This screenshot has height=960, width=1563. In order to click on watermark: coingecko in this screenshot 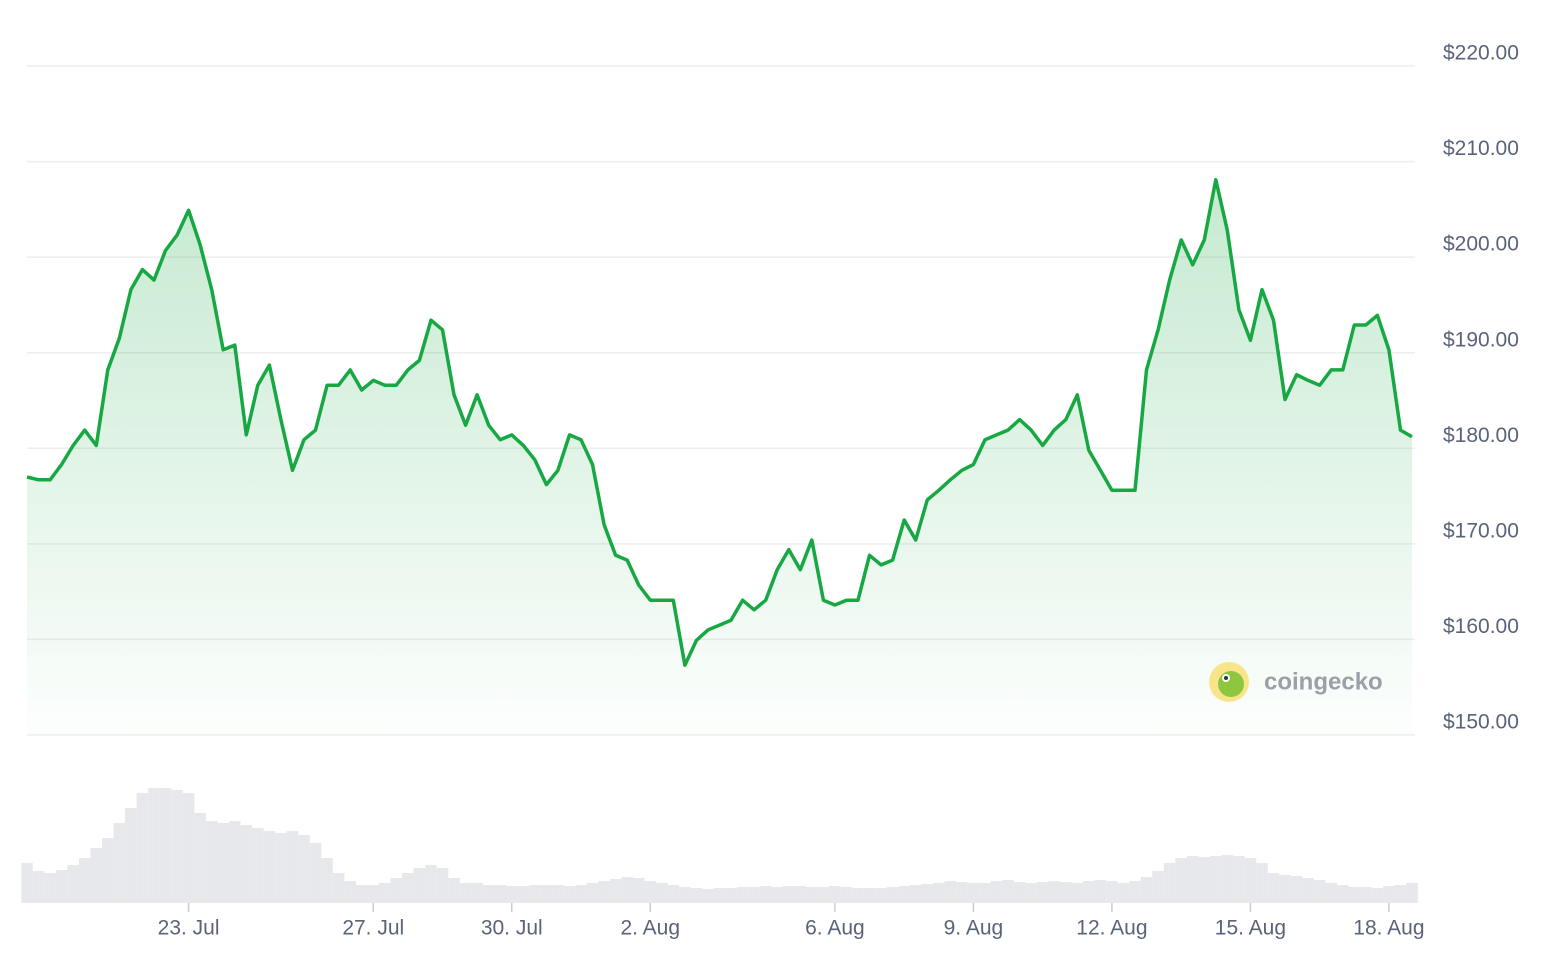, I will do `click(1296, 682)`.